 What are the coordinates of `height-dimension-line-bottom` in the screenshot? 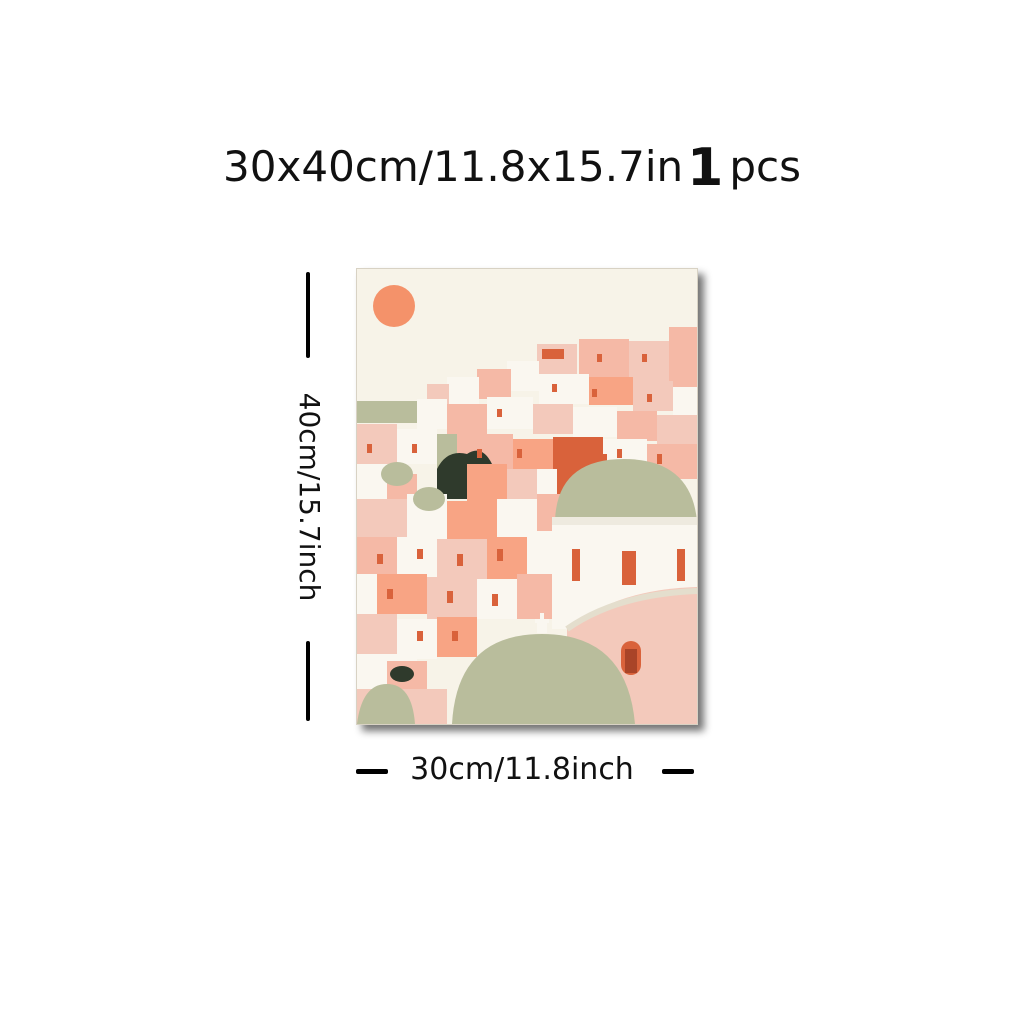 It's located at (308, 681).